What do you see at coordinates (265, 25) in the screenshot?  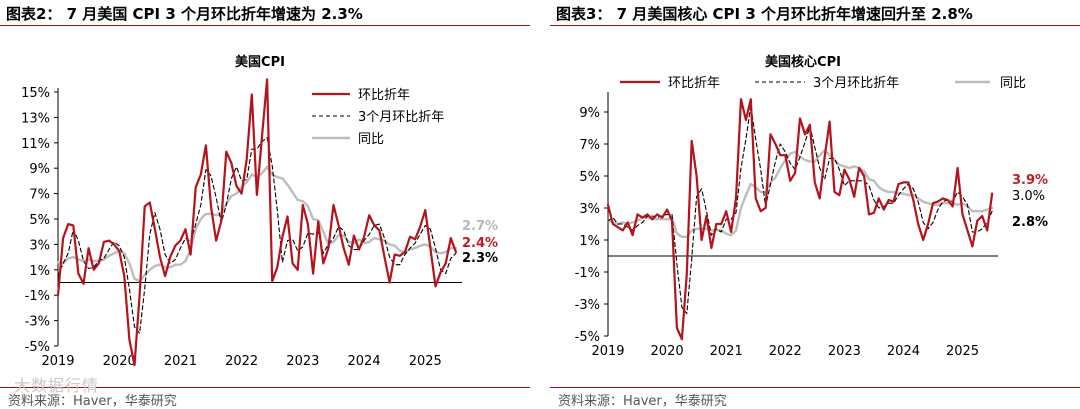 I see `left-title-rule` at bounding box center [265, 25].